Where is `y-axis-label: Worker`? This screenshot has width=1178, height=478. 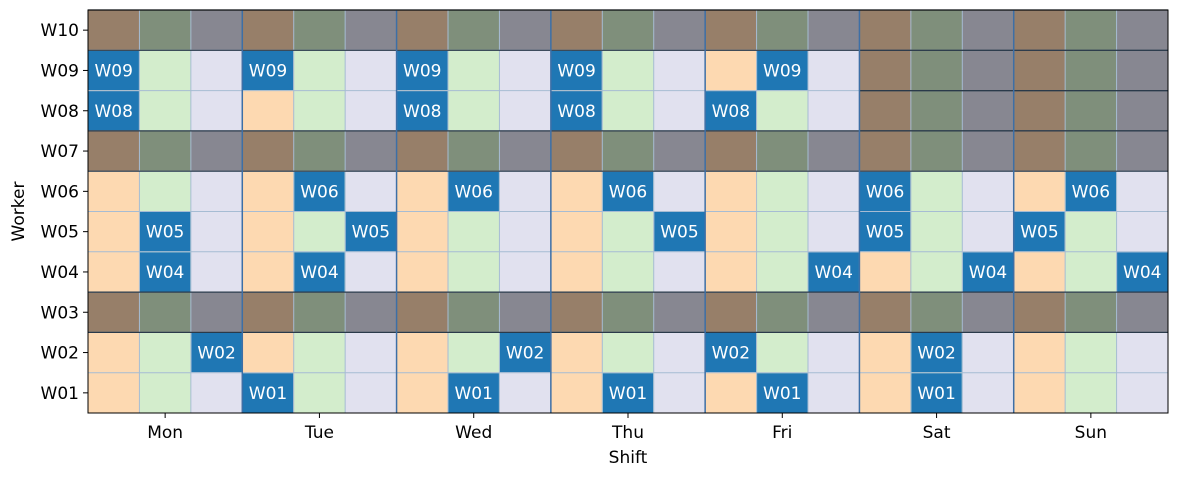
y-axis-label: Worker is located at coordinates (19, 212).